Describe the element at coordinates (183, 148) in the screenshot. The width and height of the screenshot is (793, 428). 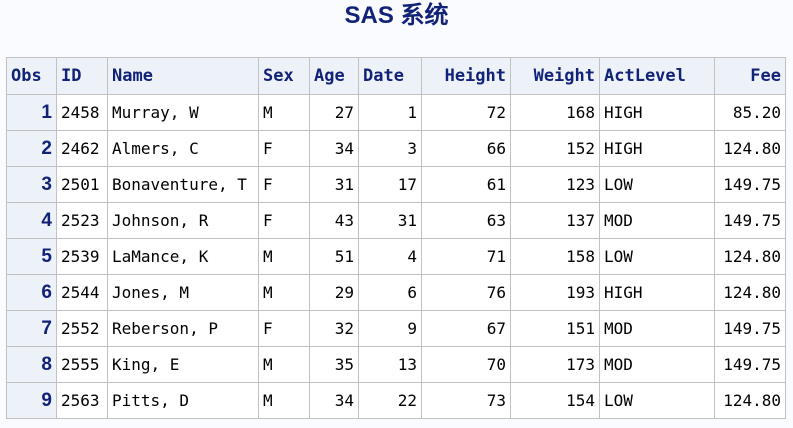
I see `cell-name: Almers, C` at that location.